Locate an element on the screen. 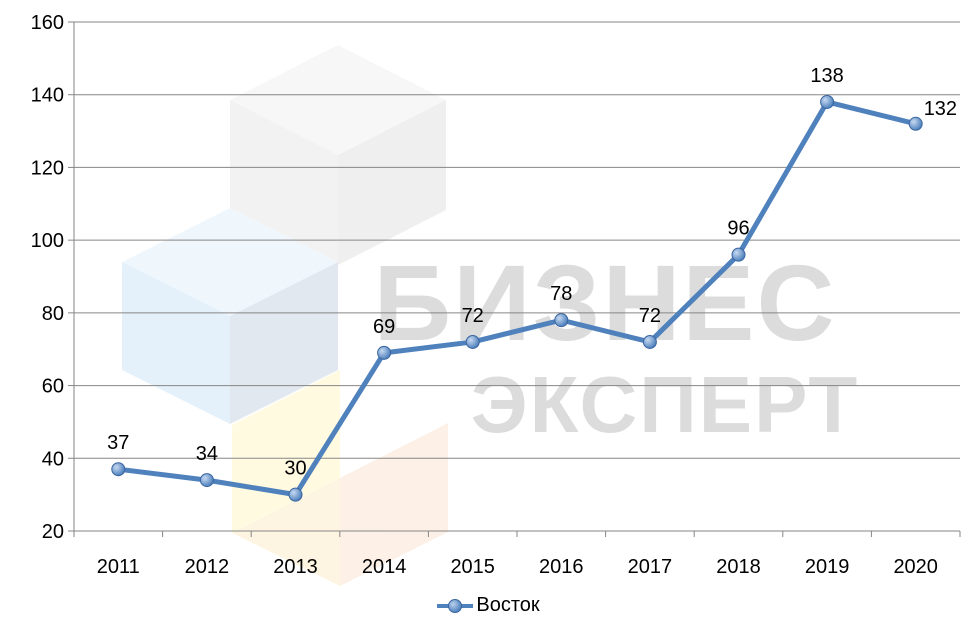 The height and width of the screenshot is (638, 977). y-tick-label: 20 is located at coordinates (53, 532).